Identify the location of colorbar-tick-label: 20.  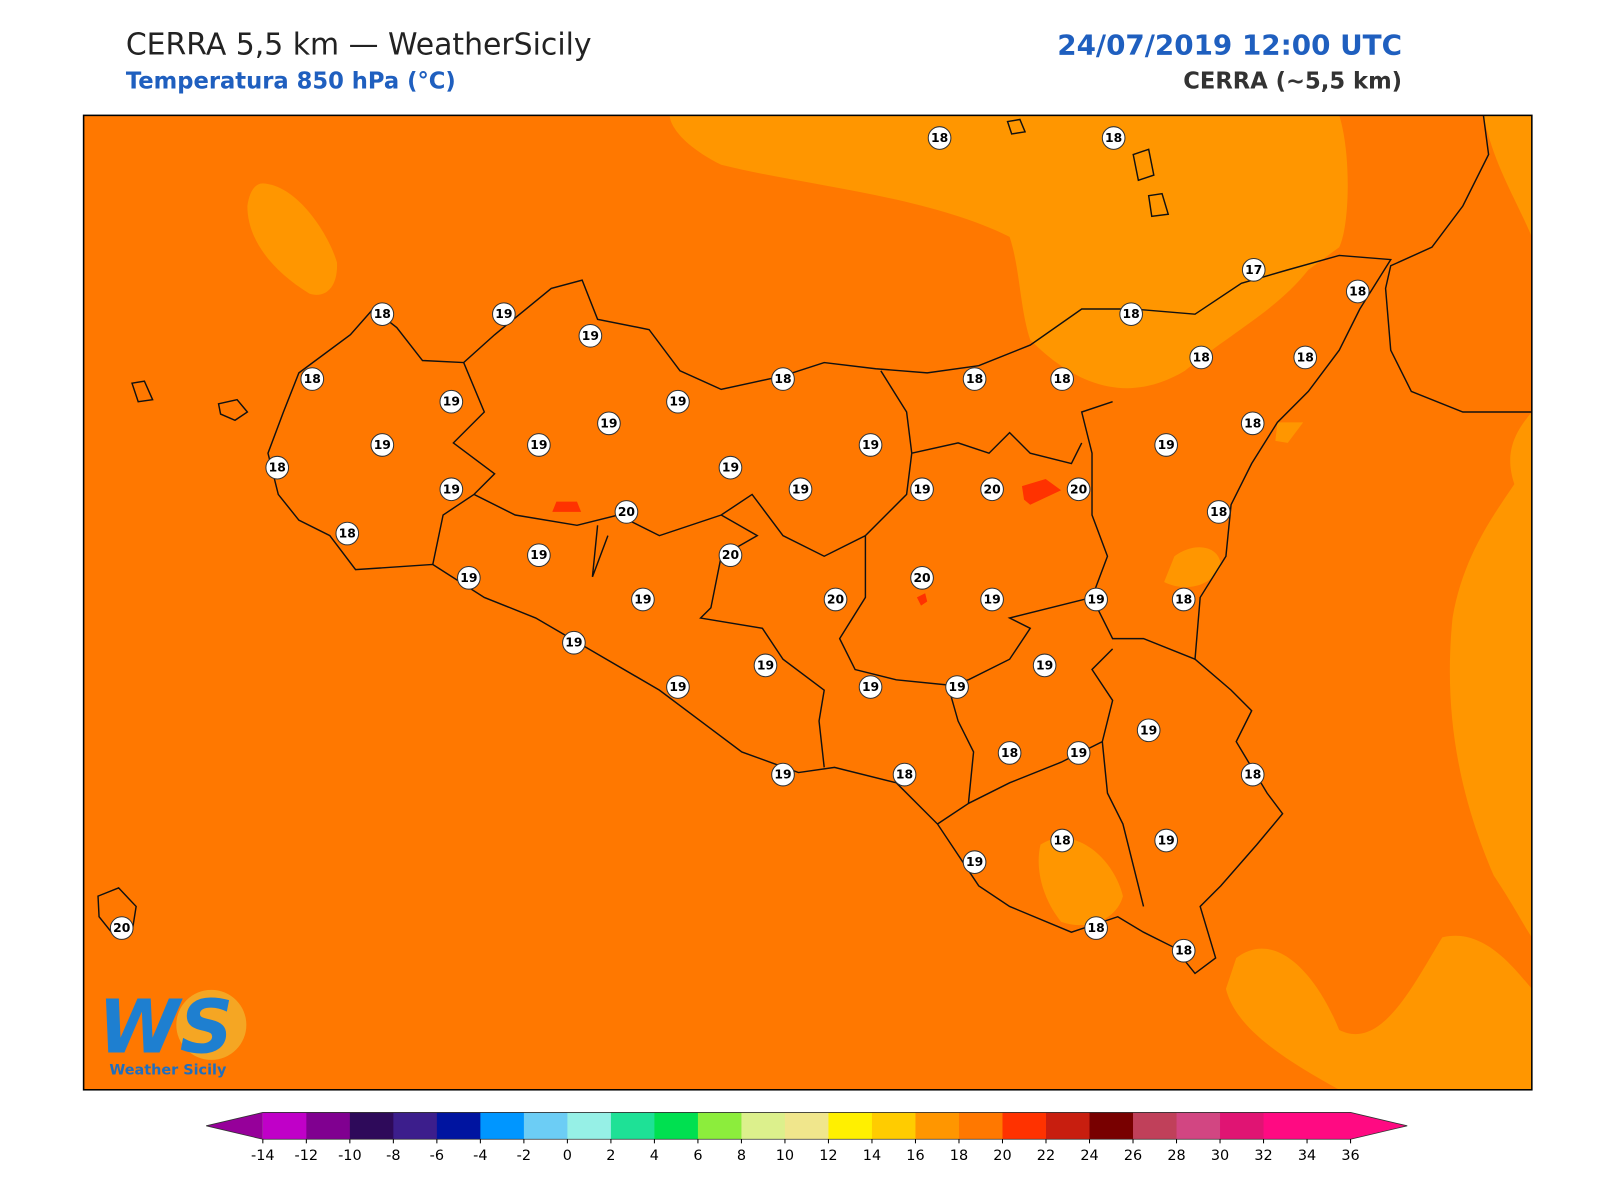
(1002, 1156).